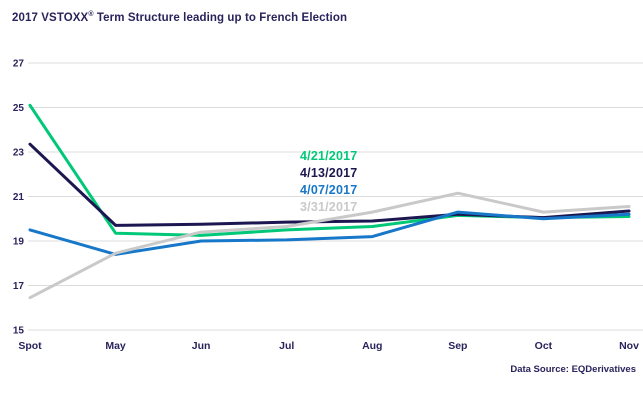 The height and width of the screenshot is (404, 643). What do you see at coordinates (30, 346) in the screenshot?
I see `x-tick-label: Spot` at bounding box center [30, 346].